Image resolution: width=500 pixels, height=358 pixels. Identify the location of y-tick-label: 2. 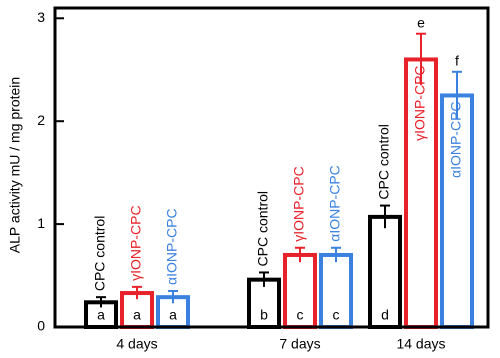
(41, 120).